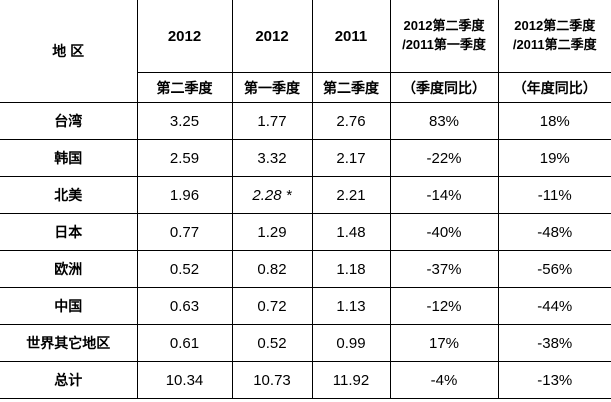 This screenshot has height=402, width=611. I want to click on col-header-yoy: 2012第二季度 /2011第二季度, so click(554, 36).